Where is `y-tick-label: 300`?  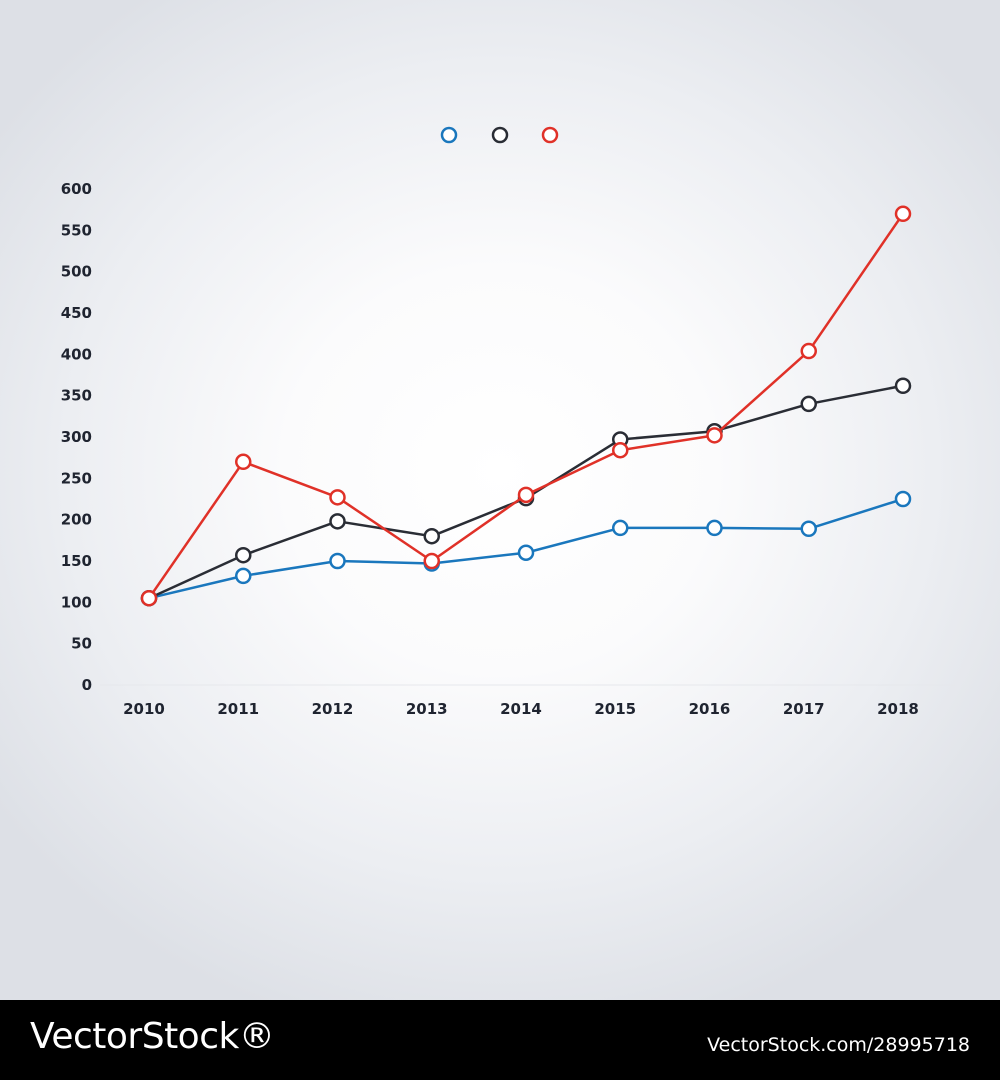
y-tick-label: 300 is located at coordinates (76, 437).